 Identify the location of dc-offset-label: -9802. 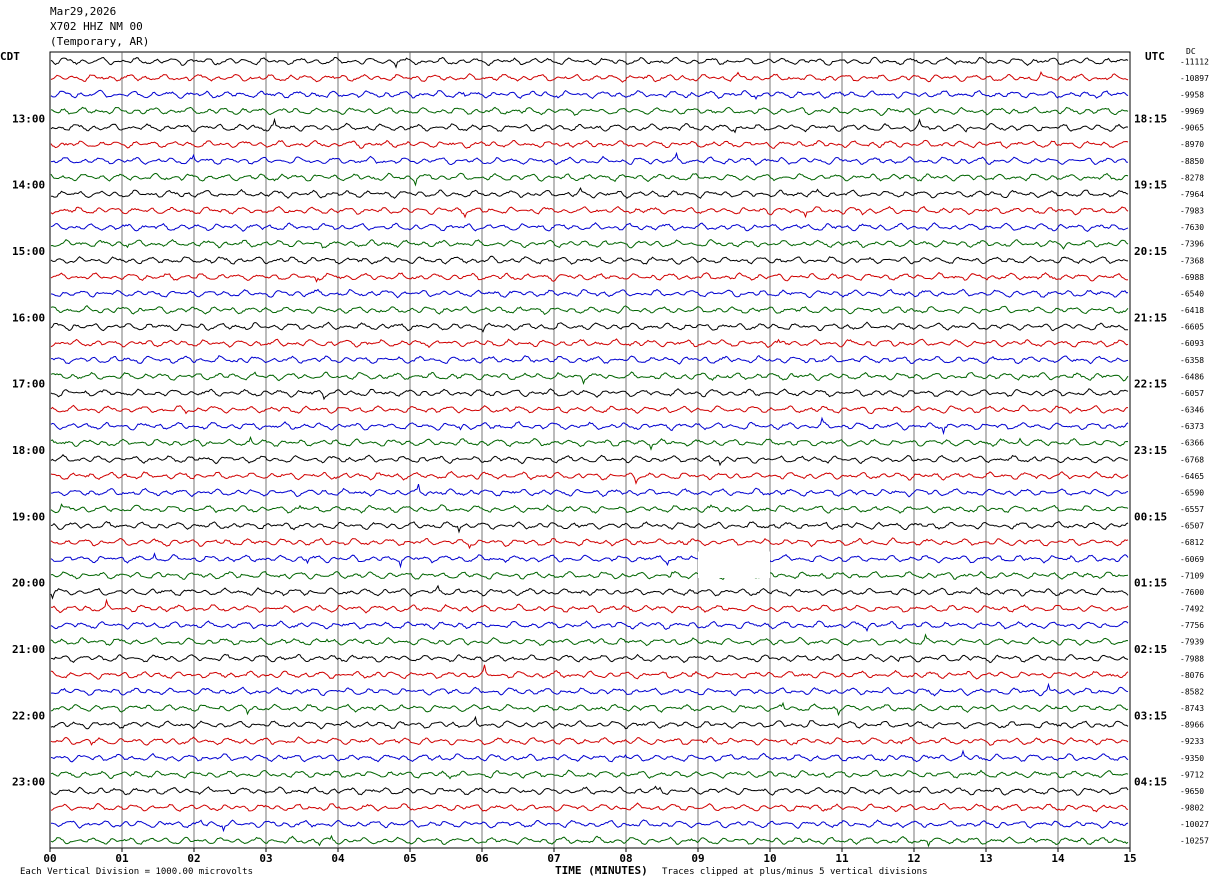
(1192, 808).